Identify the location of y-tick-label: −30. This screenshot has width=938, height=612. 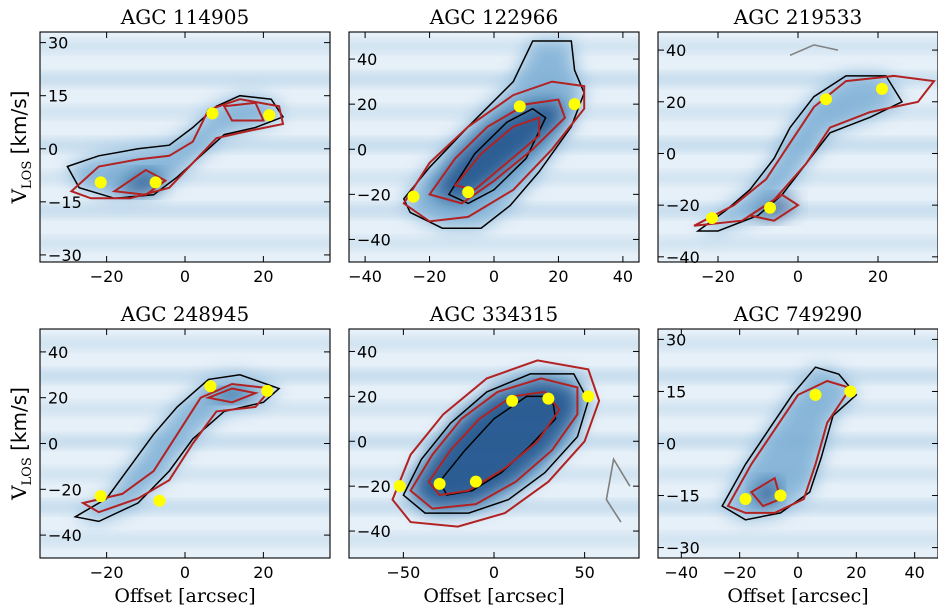
(65, 255).